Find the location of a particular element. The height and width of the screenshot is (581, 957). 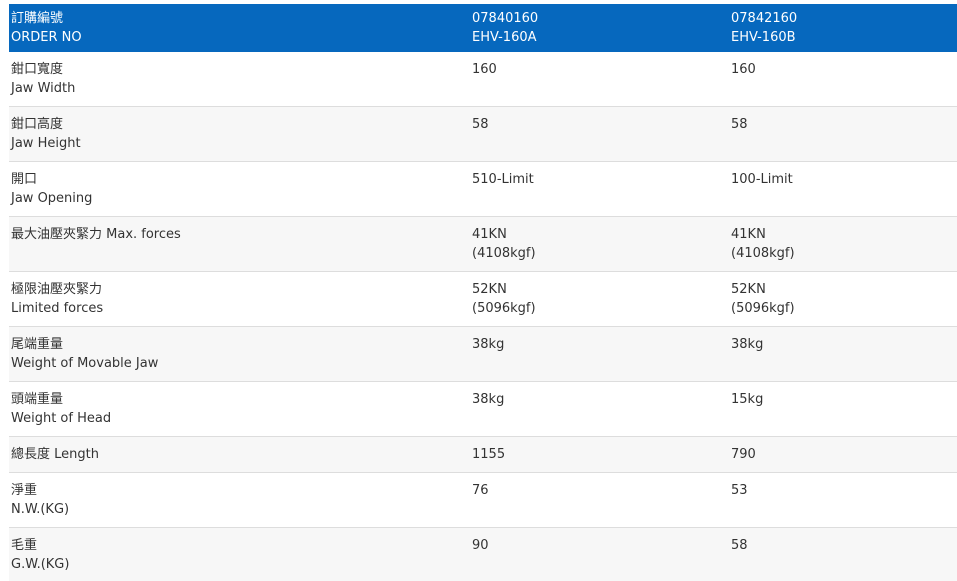

row-label-zh: 尾端重量 is located at coordinates (37, 344).